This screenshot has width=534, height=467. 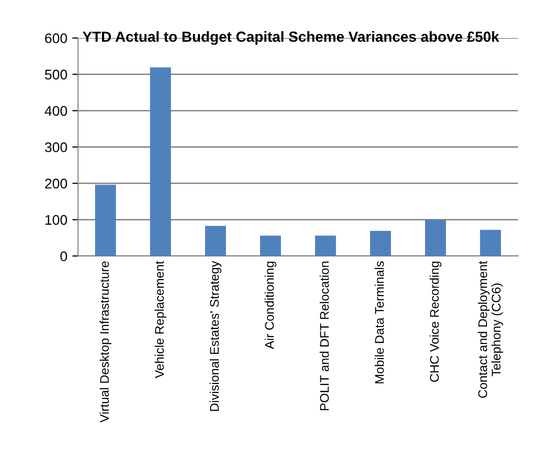 I want to click on x-tick-label: Vehicle Replacement, so click(x=160, y=319).